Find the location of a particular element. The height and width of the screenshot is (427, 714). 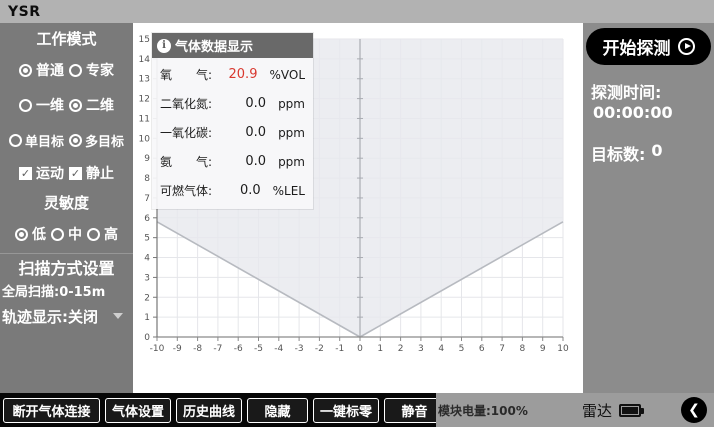

trace-display-dropdown: 轨迹显示:关闭 is located at coordinates (66, 316).